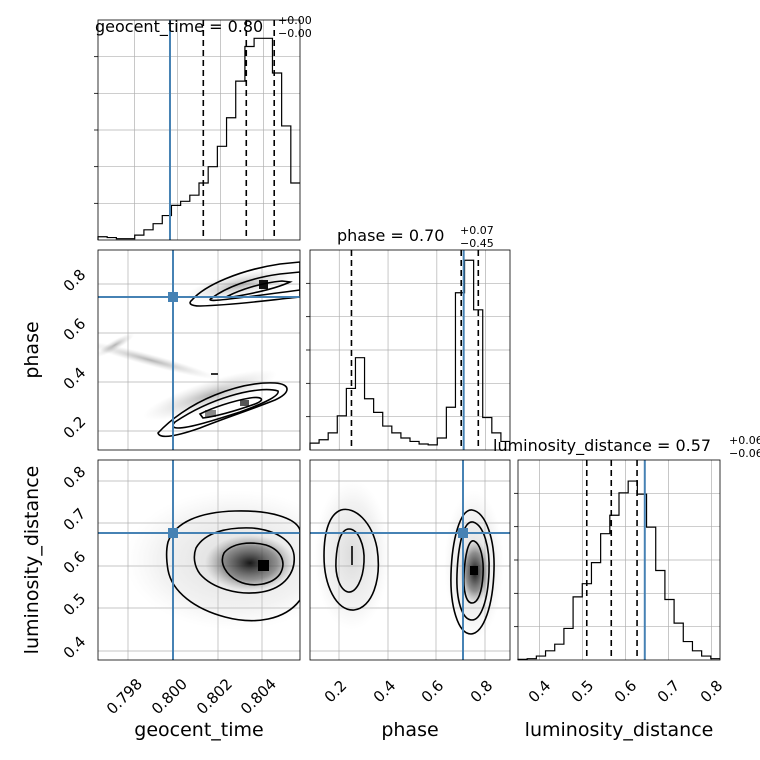  What do you see at coordinates (124, 696) in the screenshot?
I see `tick-label: 0.798` at bounding box center [124, 696].